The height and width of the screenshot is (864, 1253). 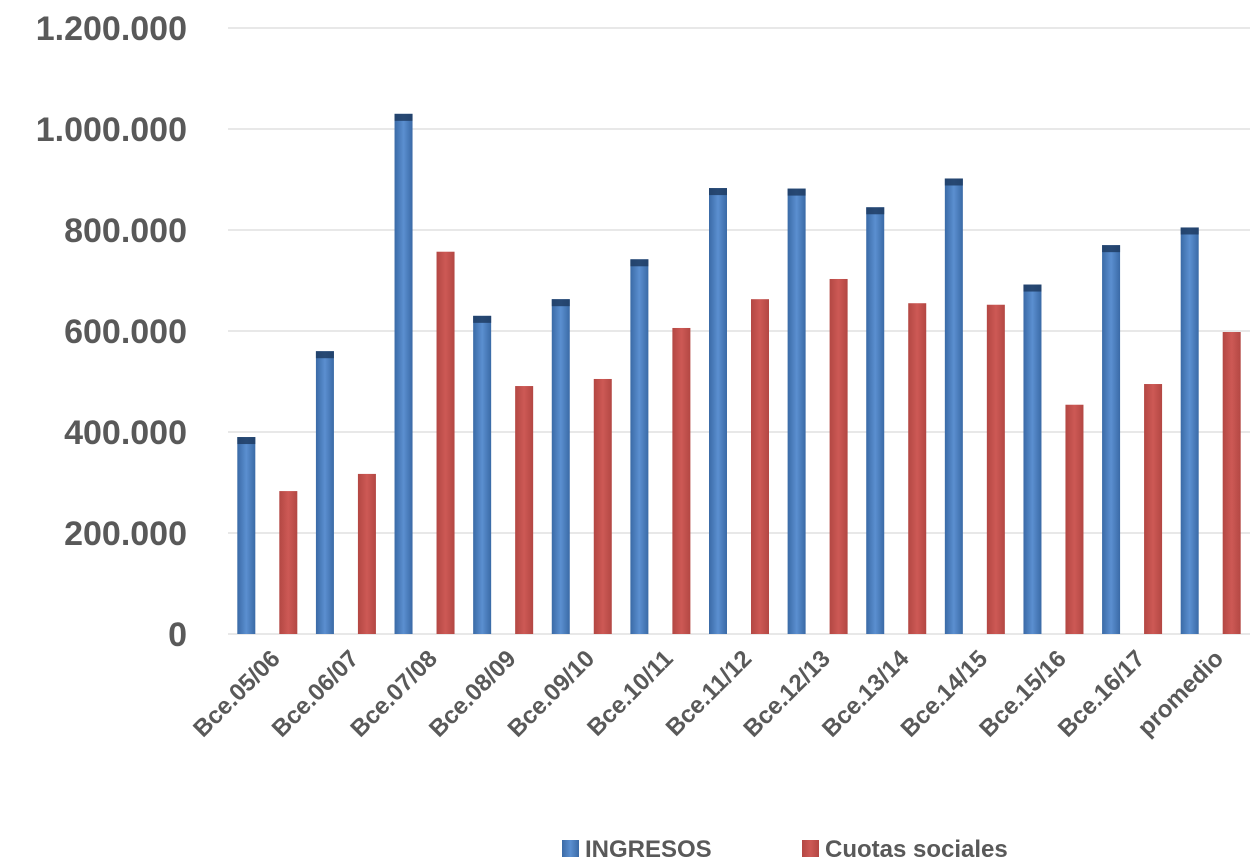 I want to click on y-tick-label: 800.000, so click(x=125, y=231).